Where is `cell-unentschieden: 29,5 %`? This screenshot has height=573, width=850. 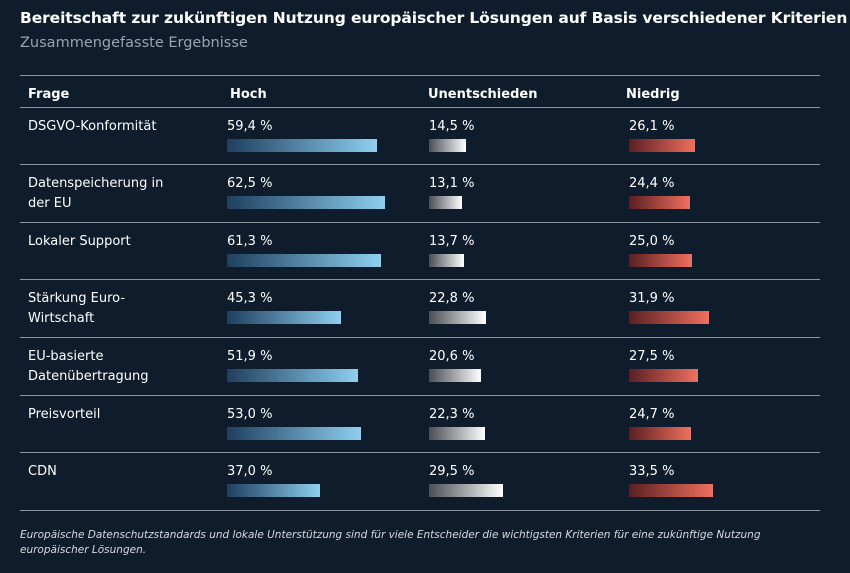 cell-unentschieden: 29,5 % is located at coordinates (466, 479).